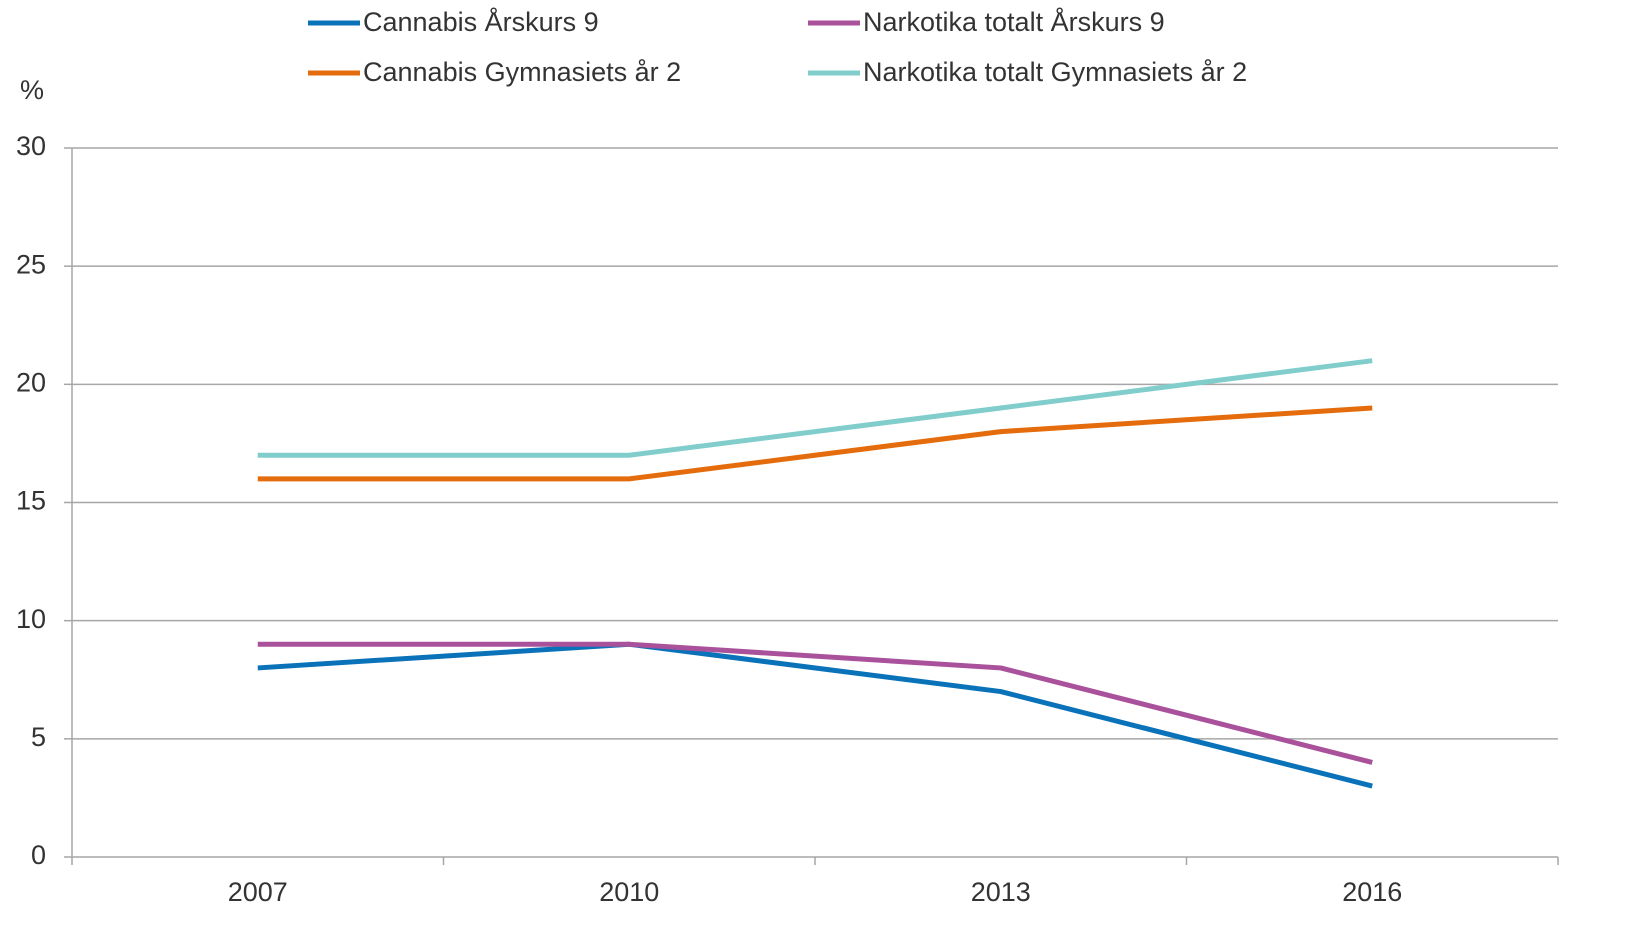 Image resolution: width=1633 pixels, height=948 pixels. Describe the element at coordinates (1055, 72) in the screenshot. I see `legend-label: Narkotika totalt Gymnasiets år 2` at that location.